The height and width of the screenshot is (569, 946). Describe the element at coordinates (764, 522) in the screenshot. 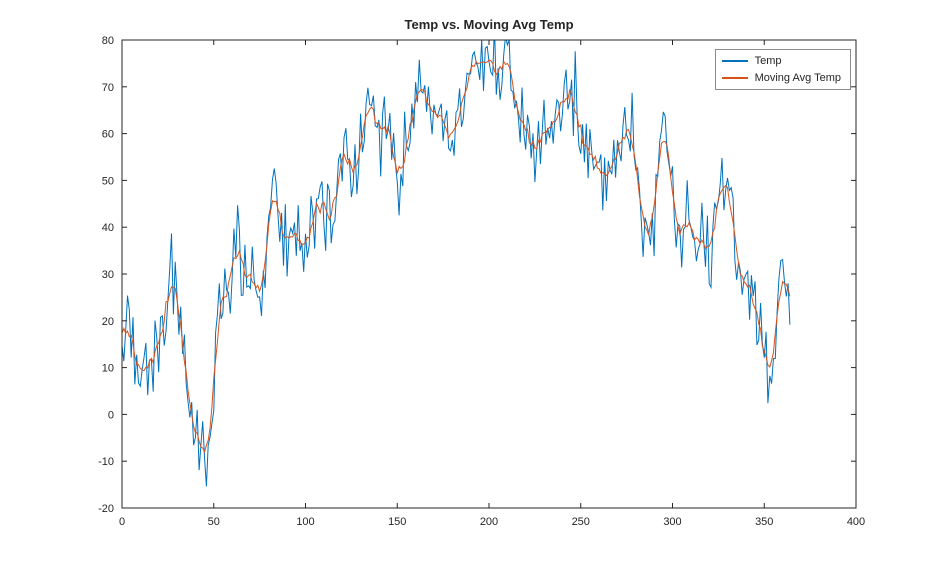

I see `x-tick-label: 350` at that location.